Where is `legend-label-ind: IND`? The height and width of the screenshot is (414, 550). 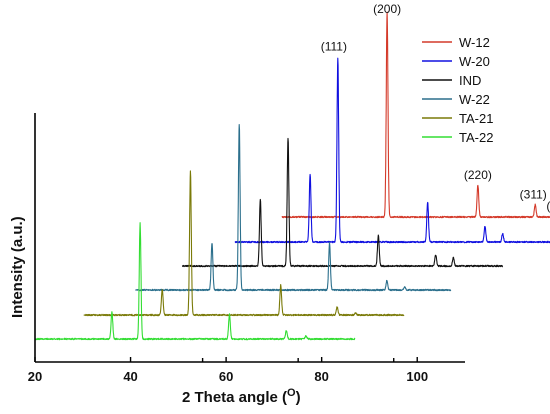 legend-label-ind: IND is located at coordinates (470, 80).